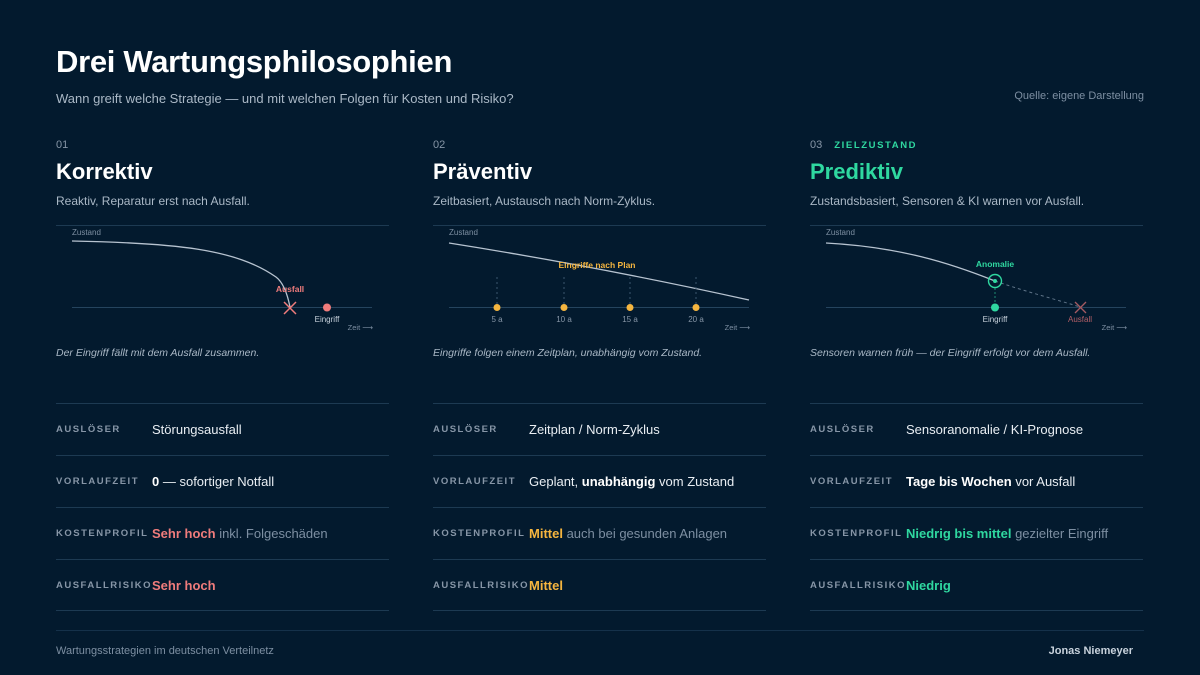 The width and height of the screenshot is (1200, 675). I want to click on column-header-row: 02, so click(599, 145).